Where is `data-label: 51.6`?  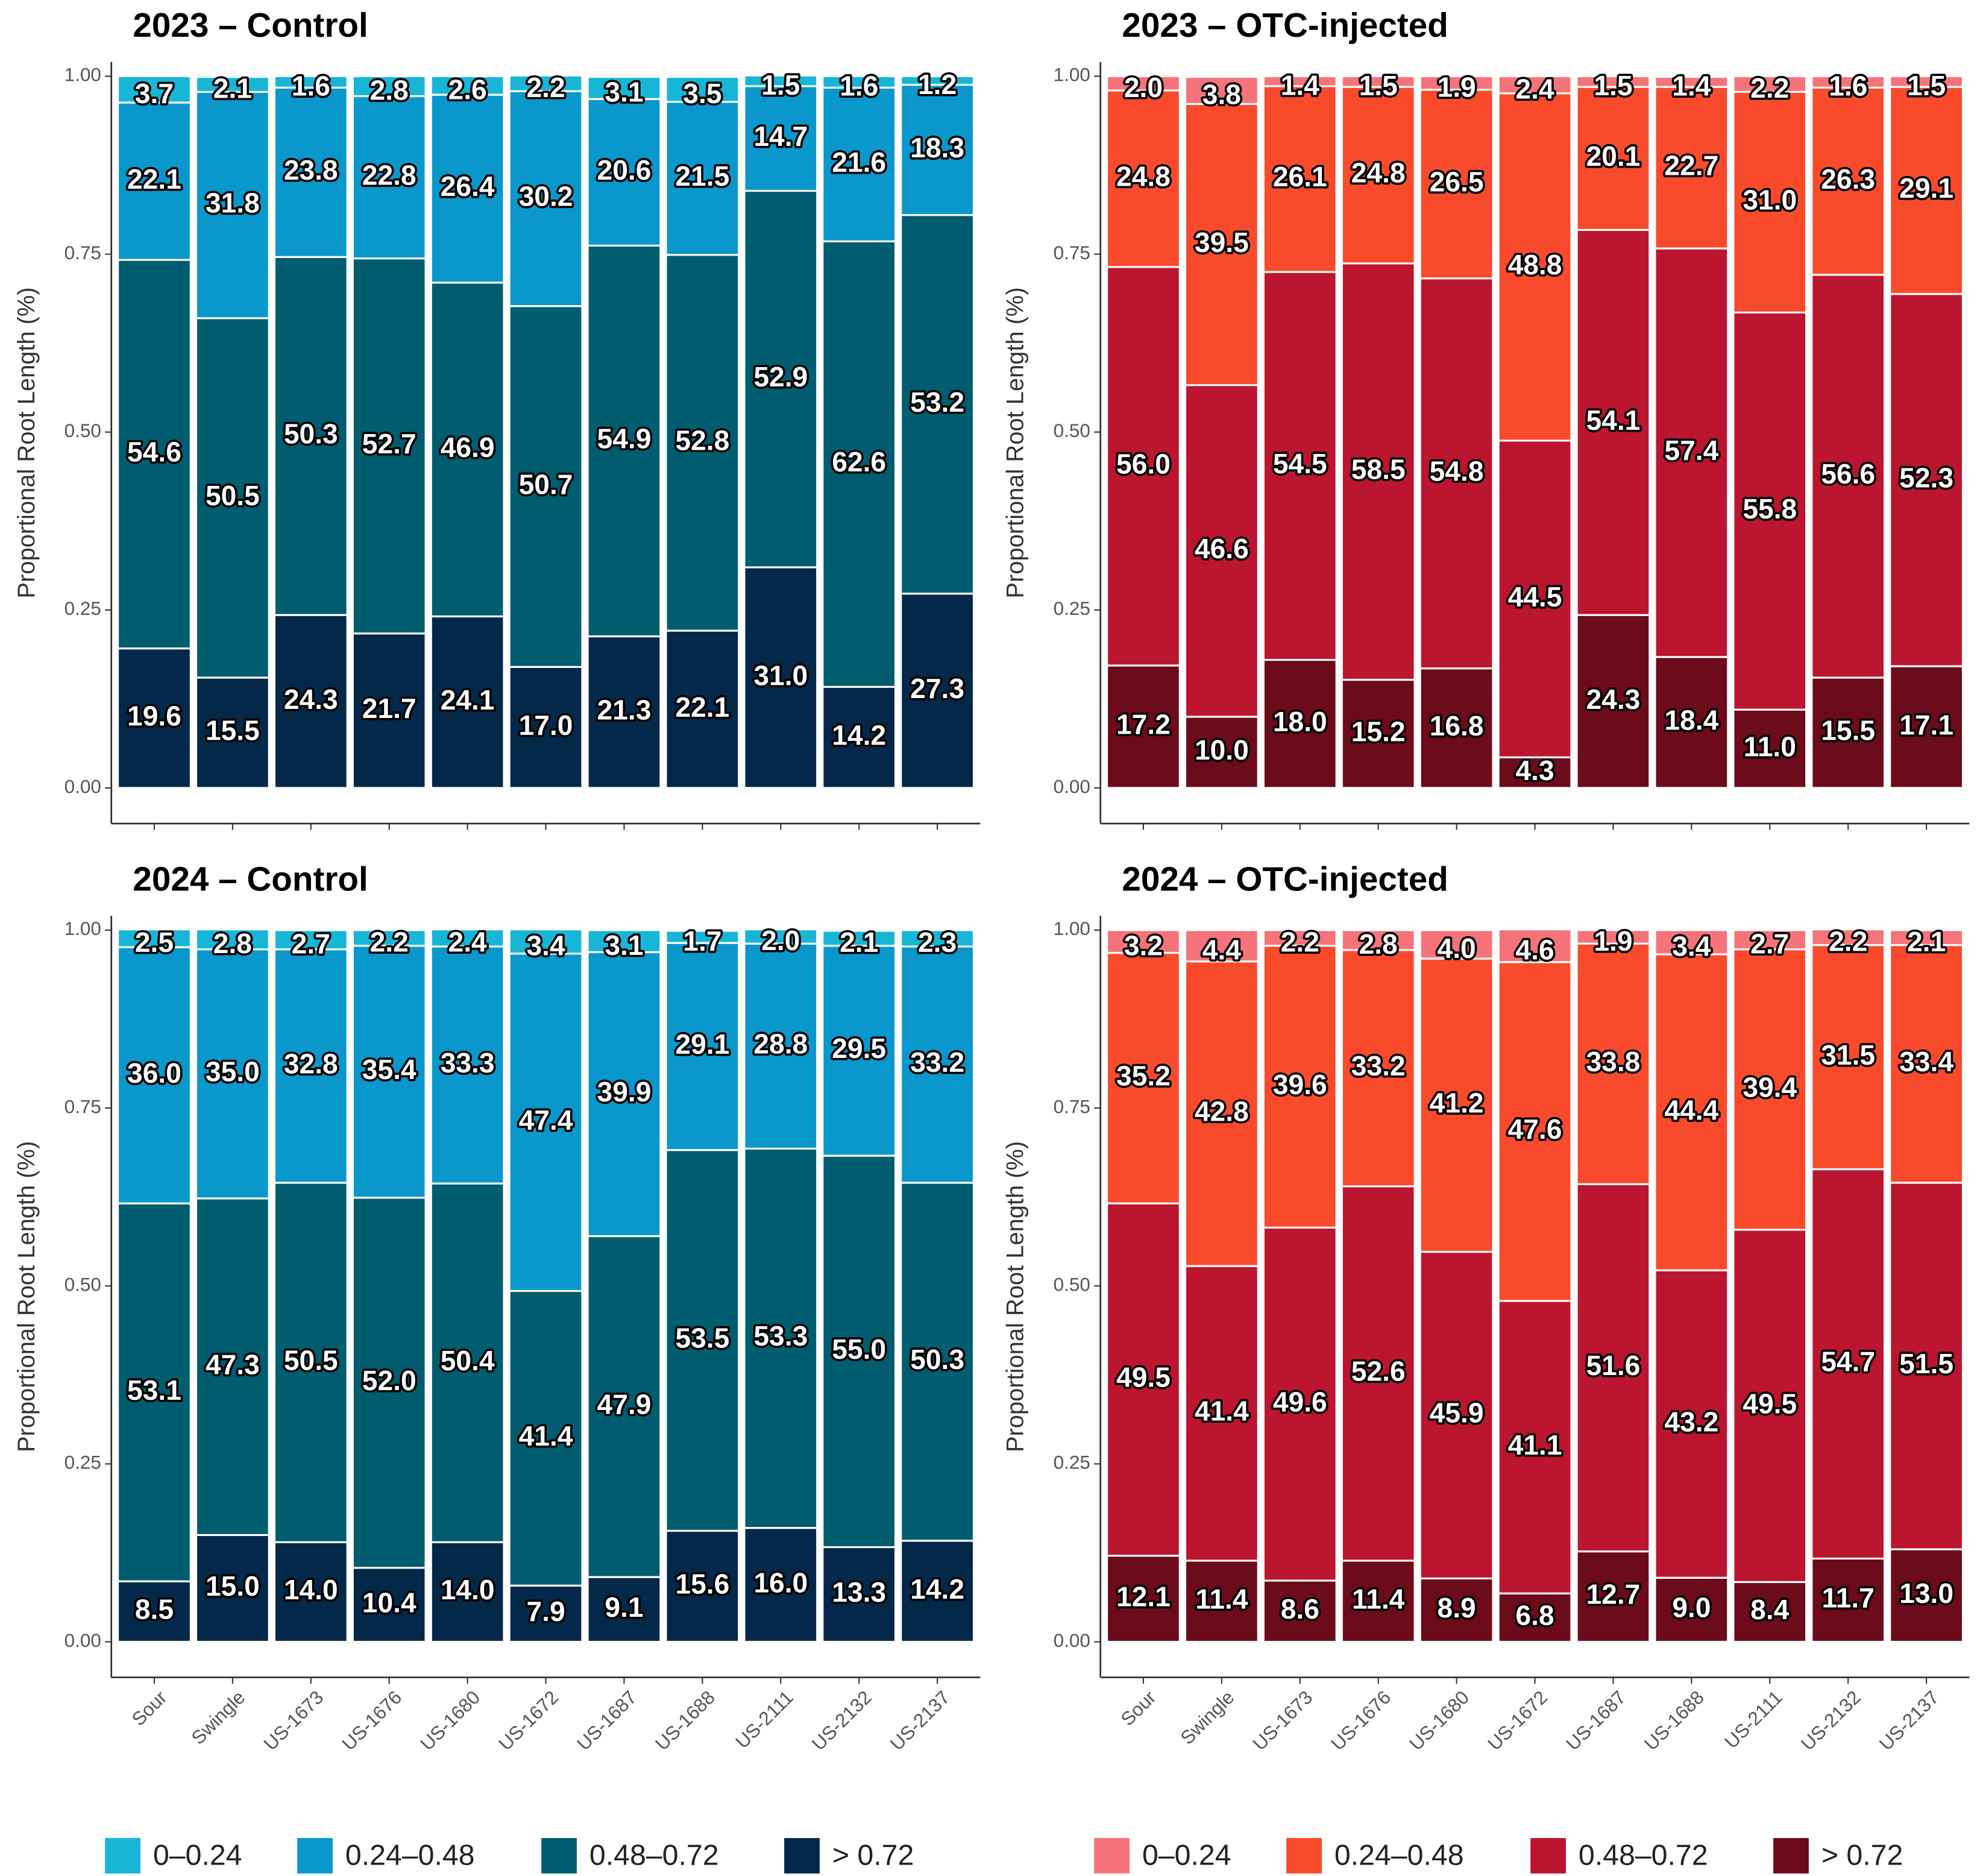
data-label: 51.6 is located at coordinates (1614, 1365).